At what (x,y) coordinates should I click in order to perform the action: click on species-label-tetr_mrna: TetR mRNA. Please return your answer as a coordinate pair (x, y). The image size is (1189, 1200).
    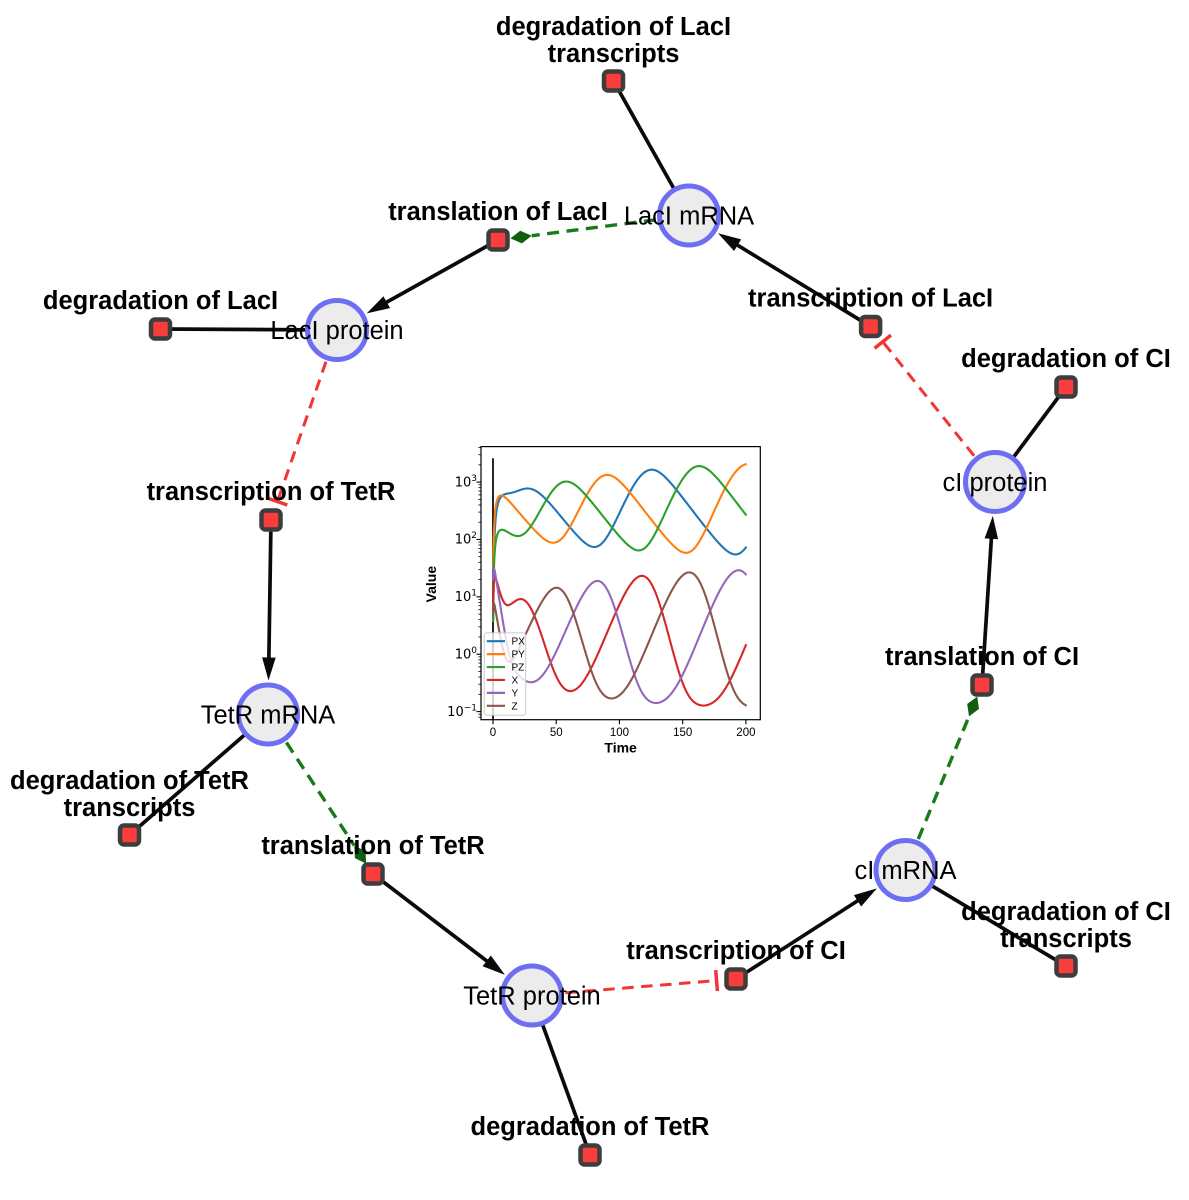
    Looking at the image, I should click on (268, 716).